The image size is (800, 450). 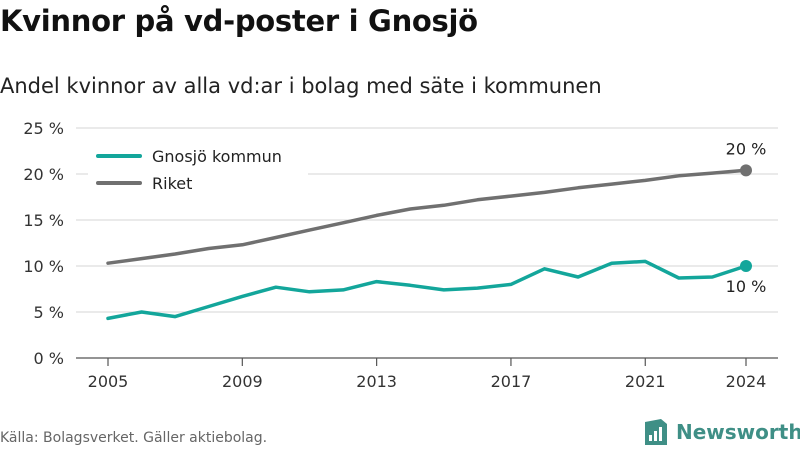 What do you see at coordinates (376, 381) in the screenshot?
I see `x-tick-label: 2013` at bounding box center [376, 381].